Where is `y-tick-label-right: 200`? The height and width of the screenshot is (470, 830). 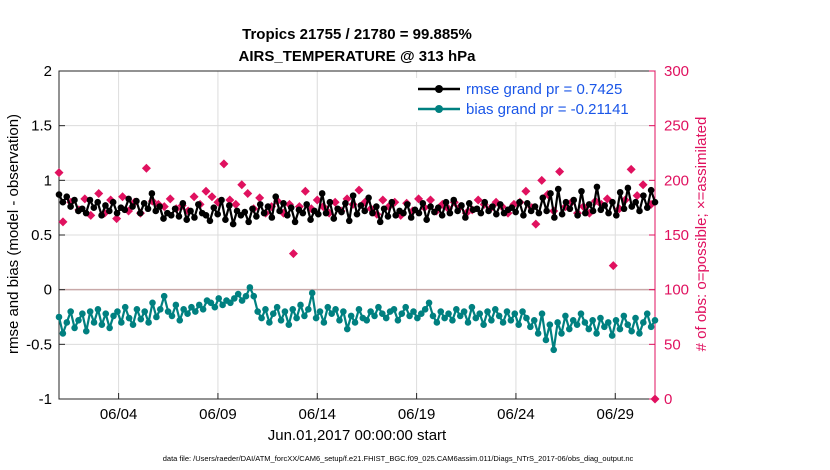
y-tick-label-right: 200 is located at coordinates (676, 180).